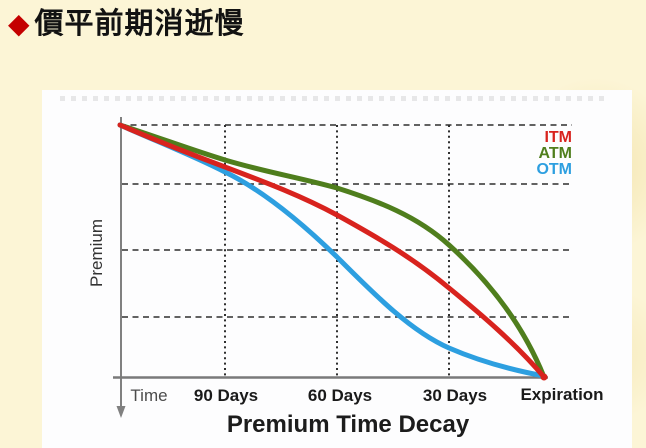 This screenshot has width=646, height=448. I want to click on chart-caption: Premium Time Decay, so click(348, 424).